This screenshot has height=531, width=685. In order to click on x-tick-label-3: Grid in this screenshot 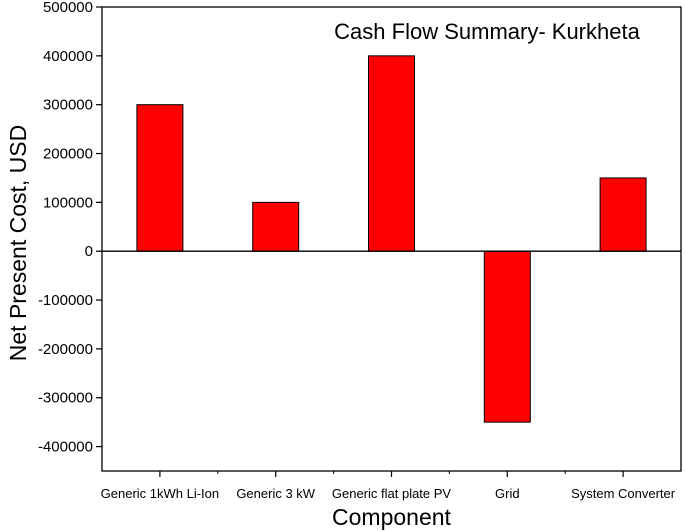, I will do `click(507, 493)`.